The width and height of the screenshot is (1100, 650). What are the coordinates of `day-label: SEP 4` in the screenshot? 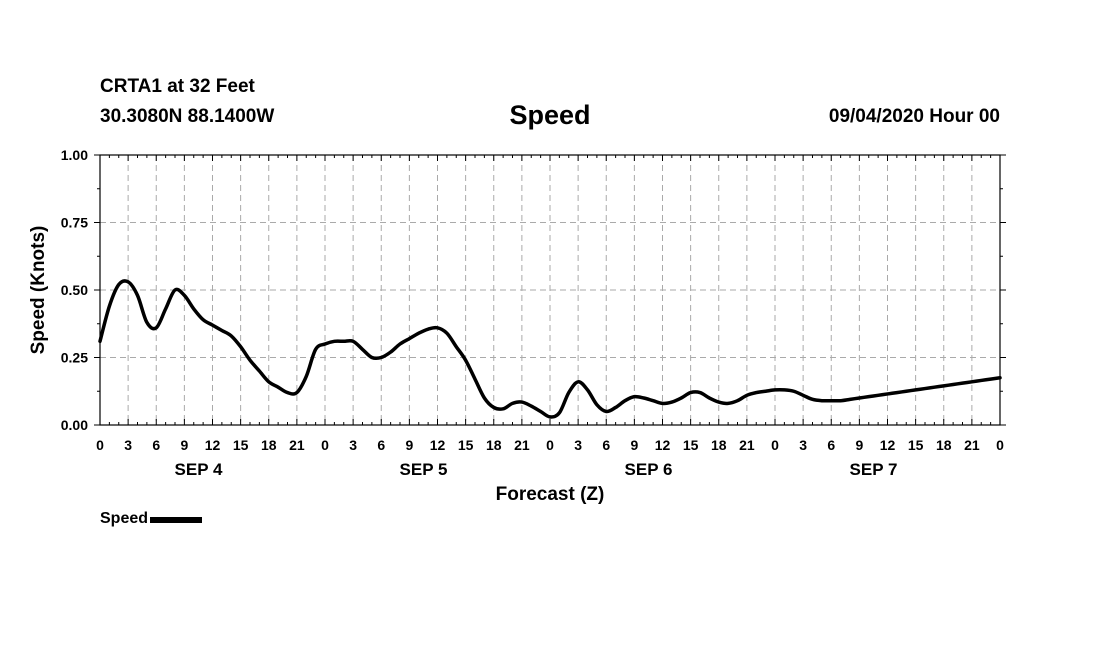 It's located at (199, 469).